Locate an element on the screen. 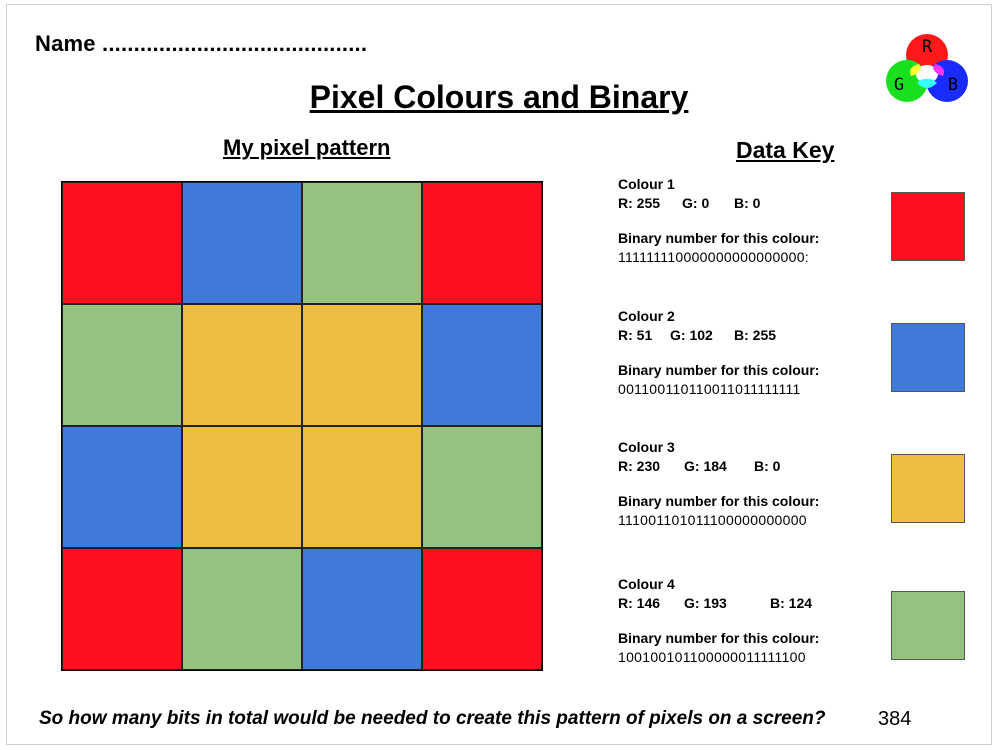 The image size is (1000, 750). cyan-overlap is located at coordinates (927, 83).